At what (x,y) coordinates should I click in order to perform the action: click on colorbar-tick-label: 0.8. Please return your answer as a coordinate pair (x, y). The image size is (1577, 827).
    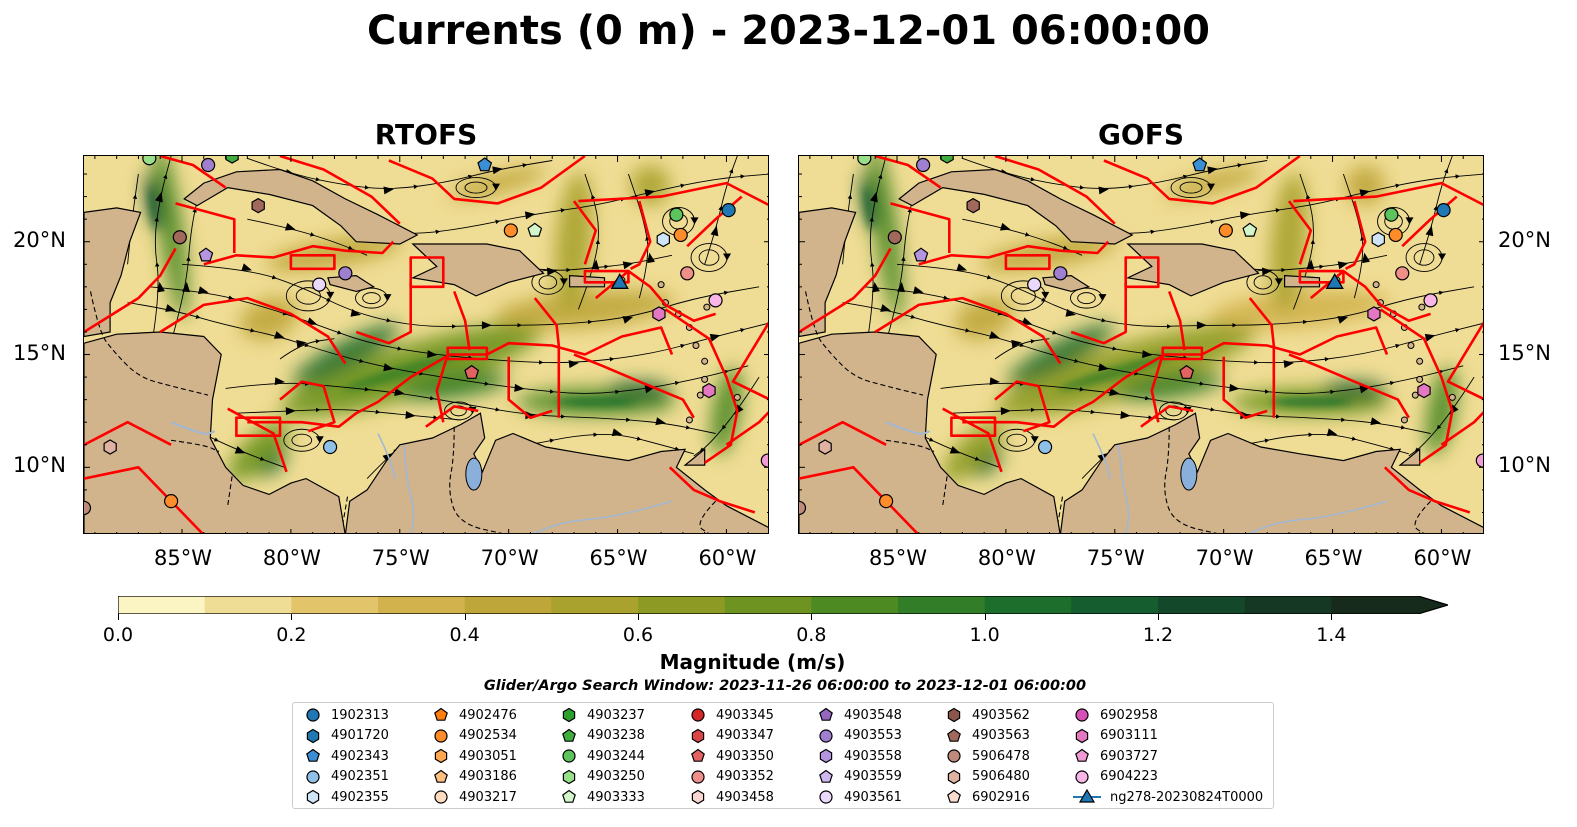
    Looking at the image, I should click on (811, 635).